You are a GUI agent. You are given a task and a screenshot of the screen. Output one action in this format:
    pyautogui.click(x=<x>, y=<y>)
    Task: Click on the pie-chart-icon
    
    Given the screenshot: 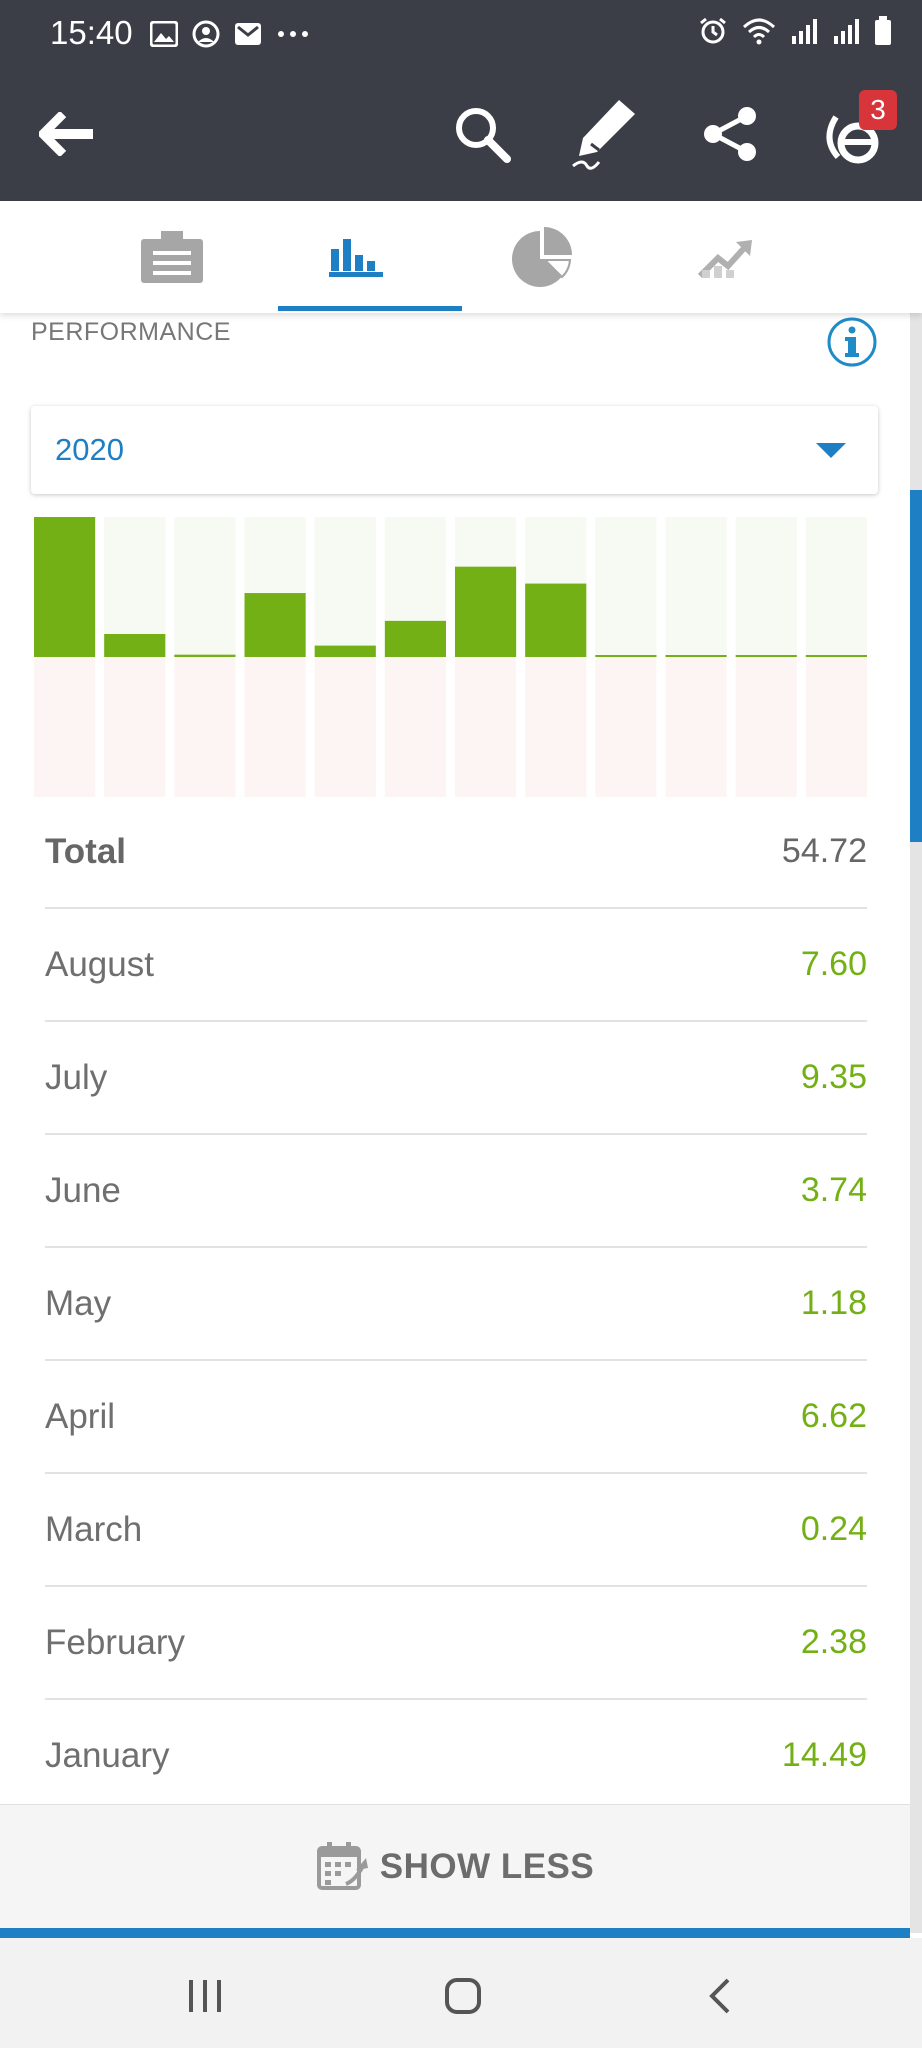 What is the action you would take?
    pyautogui.click(x=542, y=257)
    